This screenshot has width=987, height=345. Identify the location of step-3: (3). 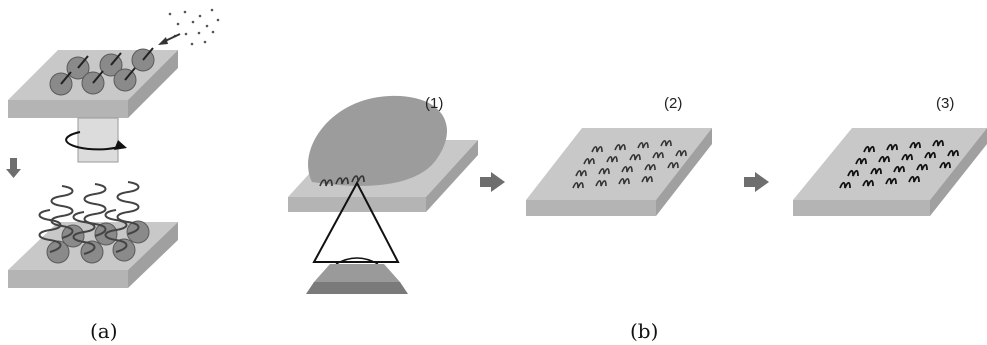
(890, 155).